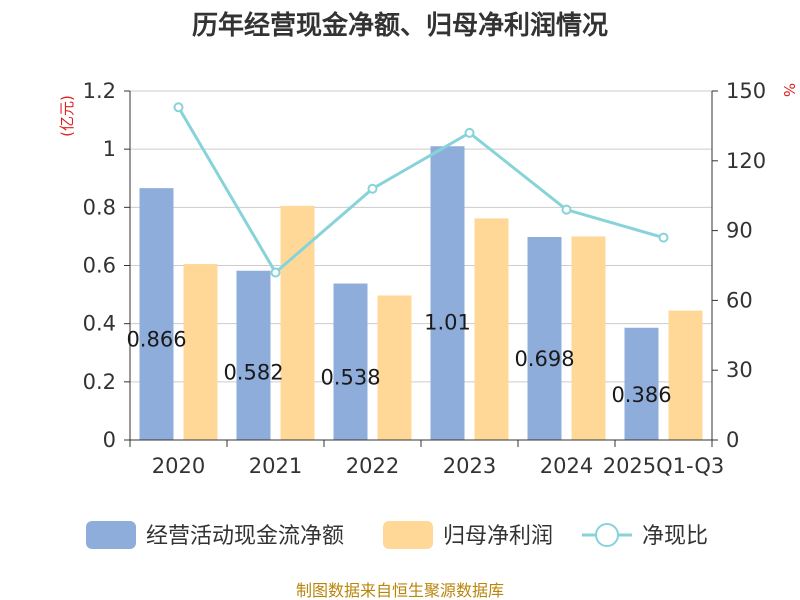 The height and width of the screenshot is (600, 800). I want to click on y-left-unit: (亿元), so click(67, 116).